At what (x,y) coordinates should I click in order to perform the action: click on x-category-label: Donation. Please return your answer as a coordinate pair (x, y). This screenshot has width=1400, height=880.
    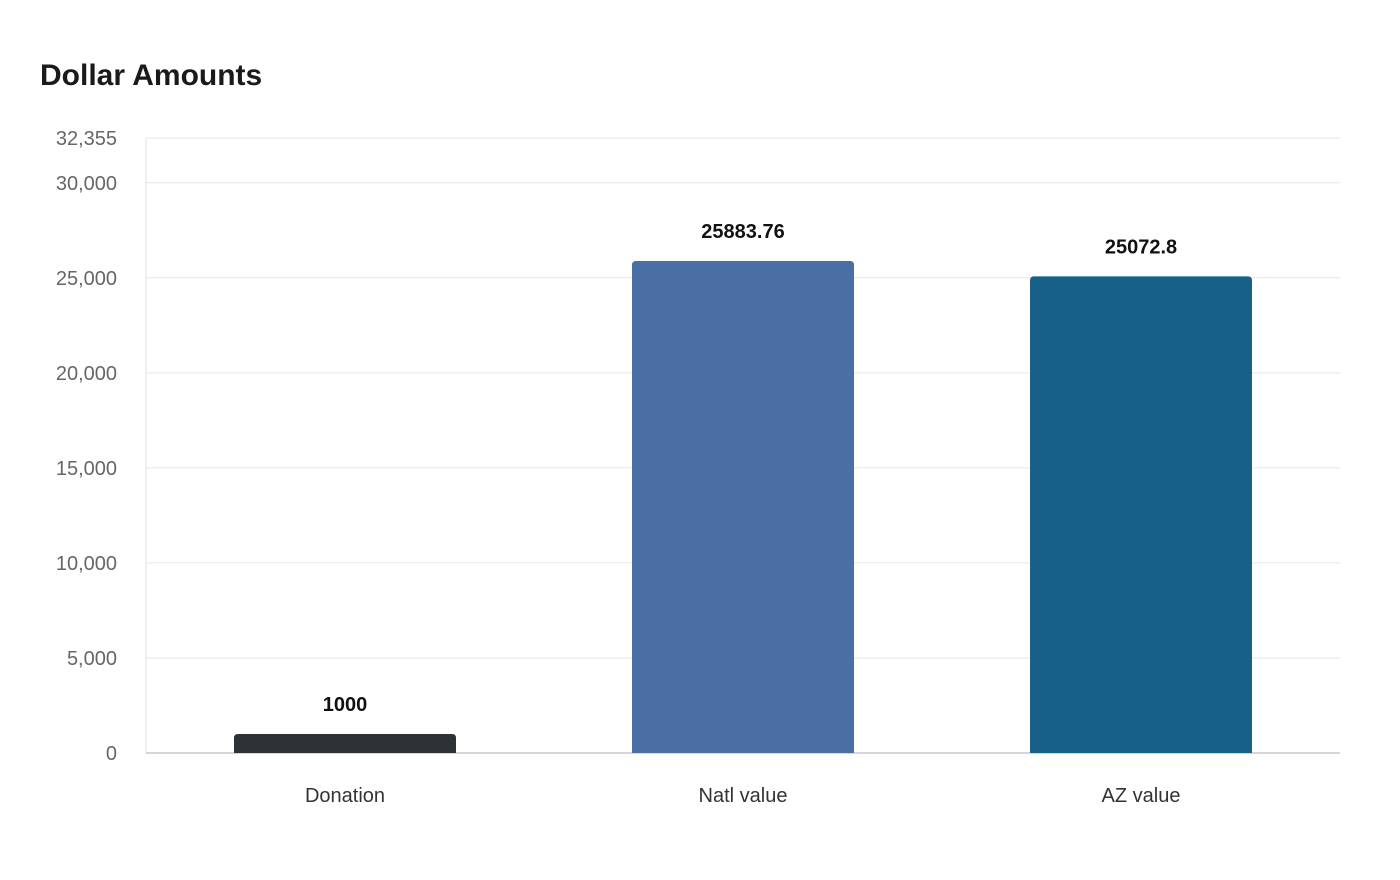
    Looking at the image, I should click on (345, 796).